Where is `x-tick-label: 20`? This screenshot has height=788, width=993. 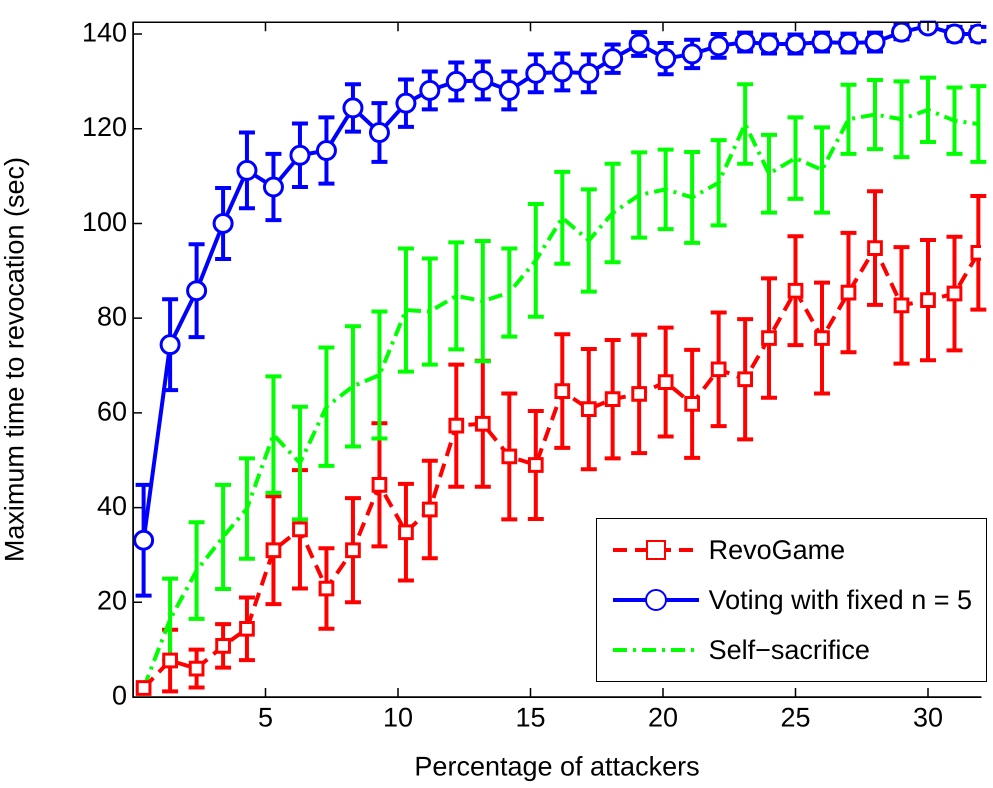 x-tick-label: 20 is located at coordinates (663, 717).